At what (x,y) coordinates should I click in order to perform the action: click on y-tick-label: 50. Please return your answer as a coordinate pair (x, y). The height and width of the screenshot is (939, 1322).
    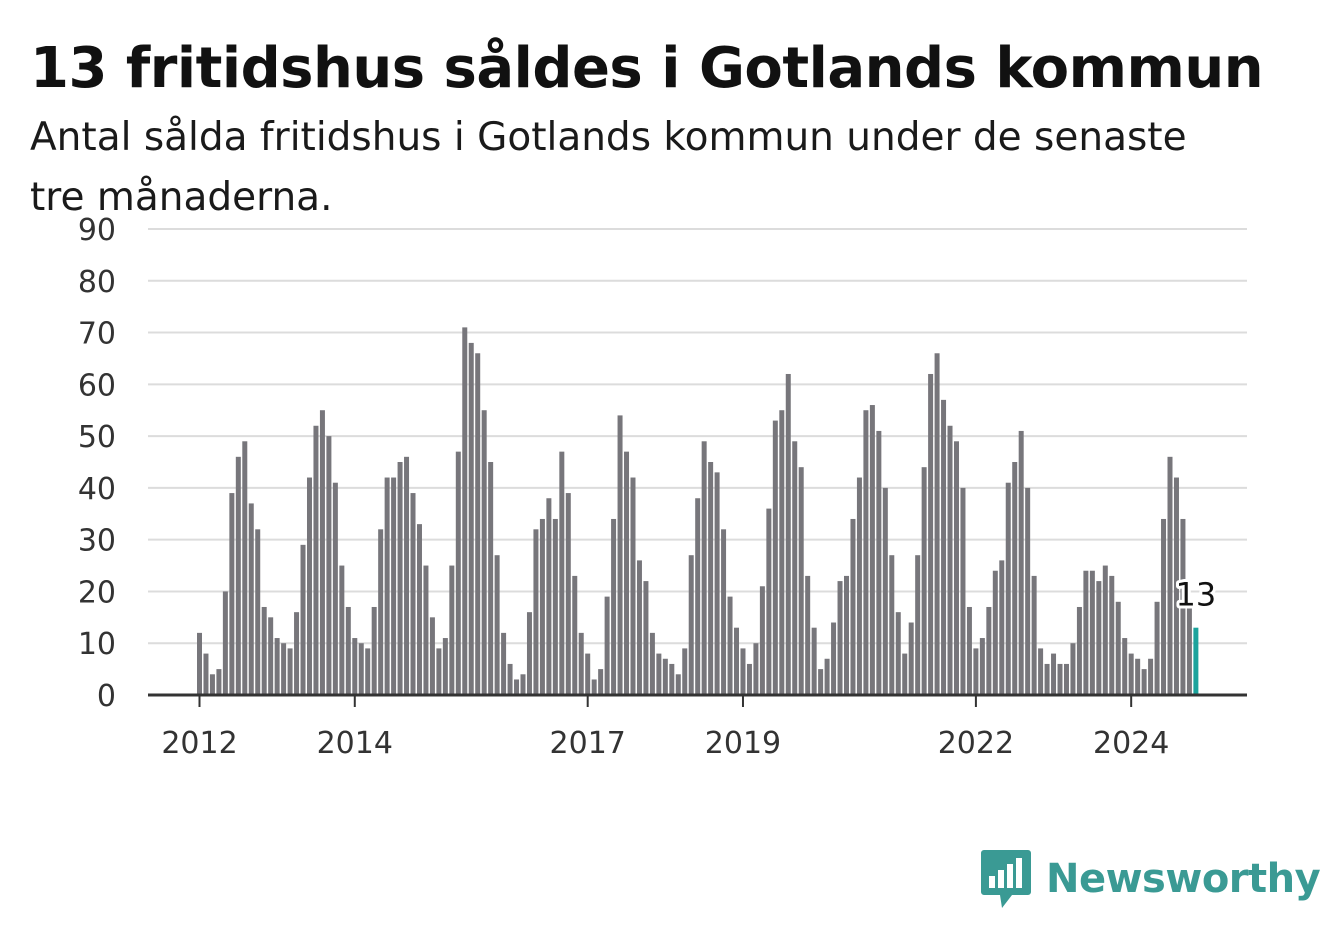
    Looking at the image, I should click on (97, 437).